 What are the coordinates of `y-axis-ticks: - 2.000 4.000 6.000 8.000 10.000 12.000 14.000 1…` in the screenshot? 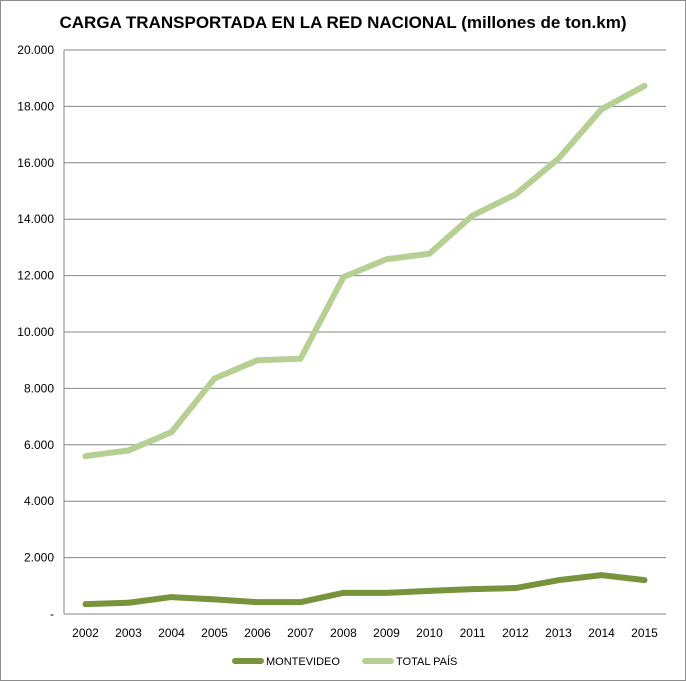 It's located at (35, 332).